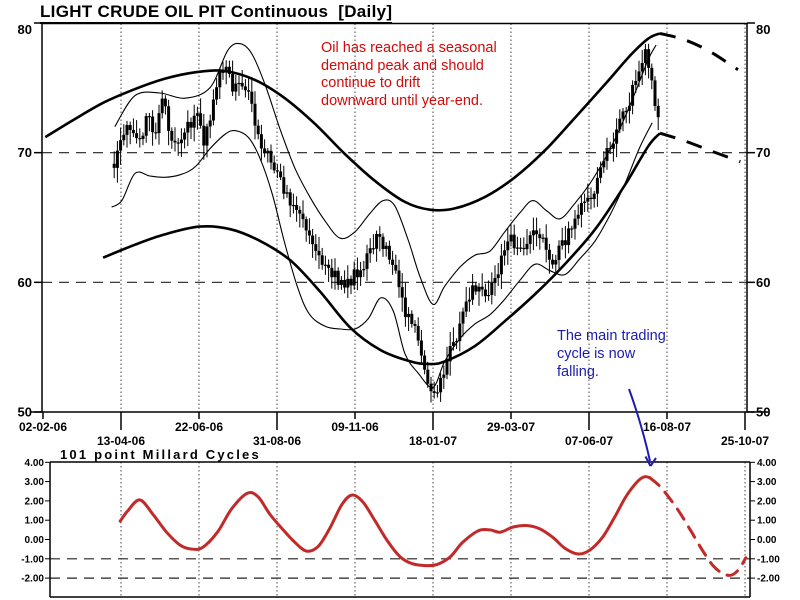  What do you see at coordinates (35, 521) in the screenshot?
I see `cycle-label-left: 1.00` at bounding box center [35, 521].